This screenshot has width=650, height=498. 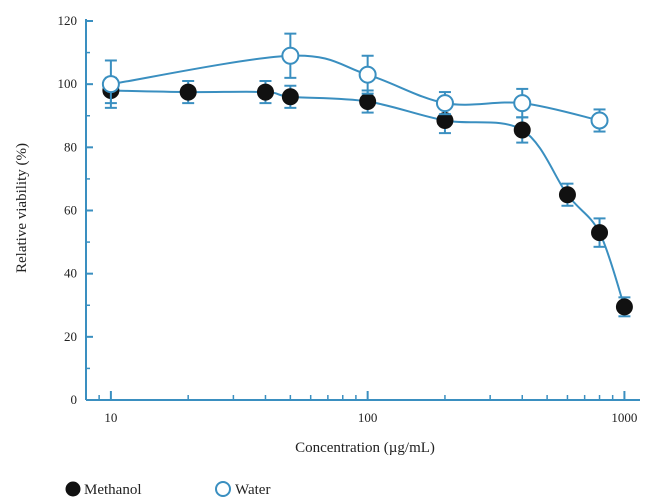 What do you see at coordinates (113, 490) in the screenshot?
I see `legend-label-methanol: Methanol` at bounding box center [113, 490].